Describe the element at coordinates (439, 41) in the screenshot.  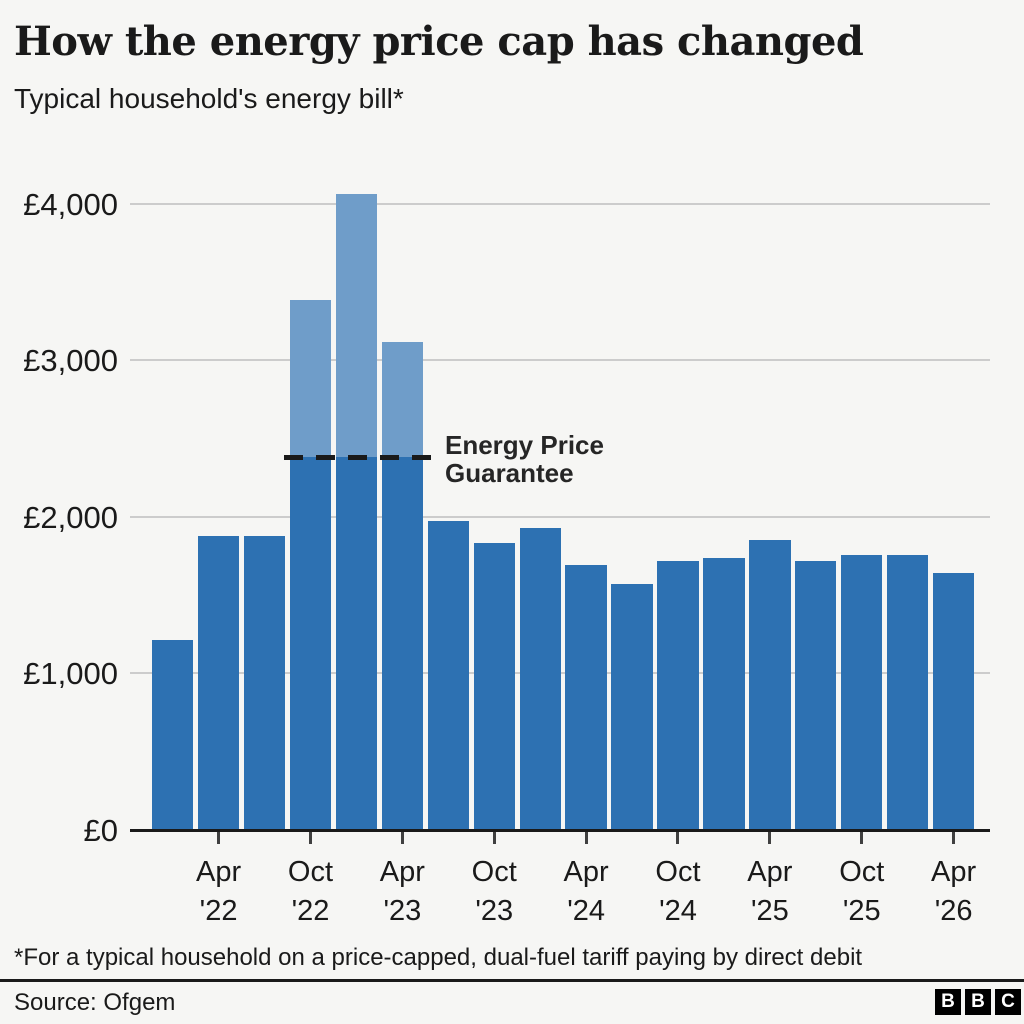
I see `page-title: How the energy price cap has changed` at that location.